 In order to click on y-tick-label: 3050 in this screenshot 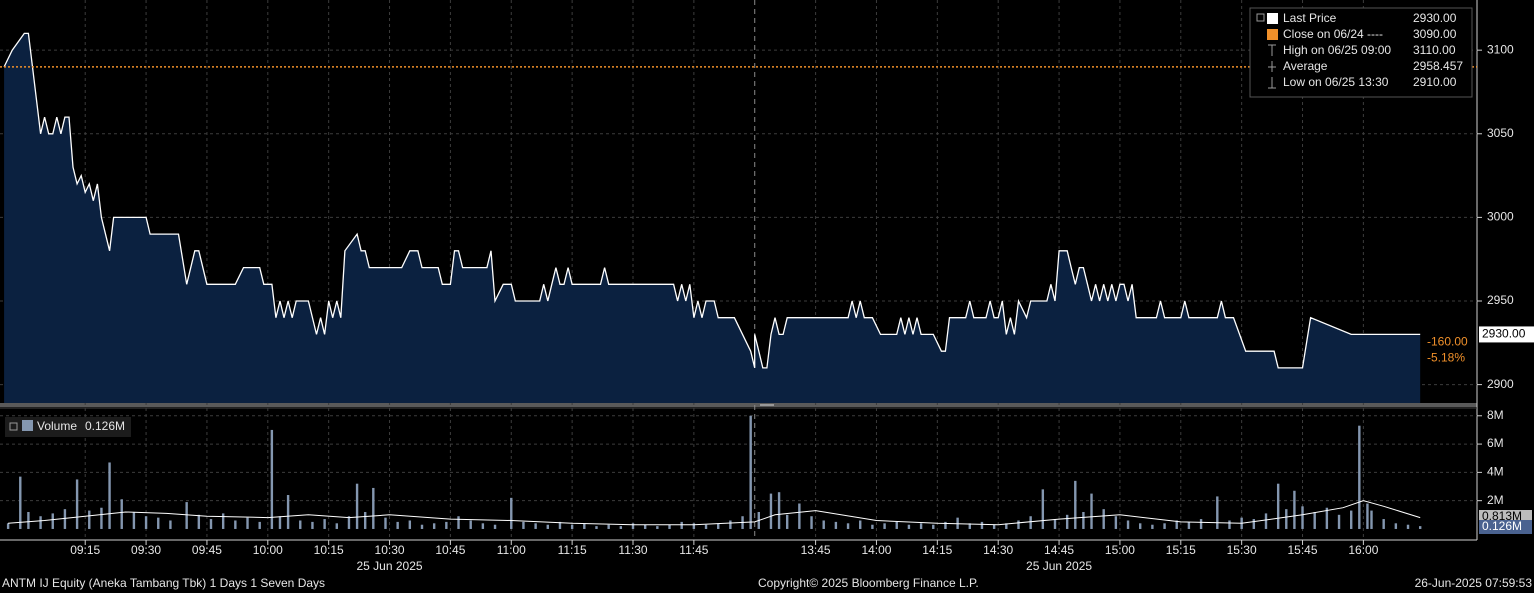, I will do `click(1500, 133)`.